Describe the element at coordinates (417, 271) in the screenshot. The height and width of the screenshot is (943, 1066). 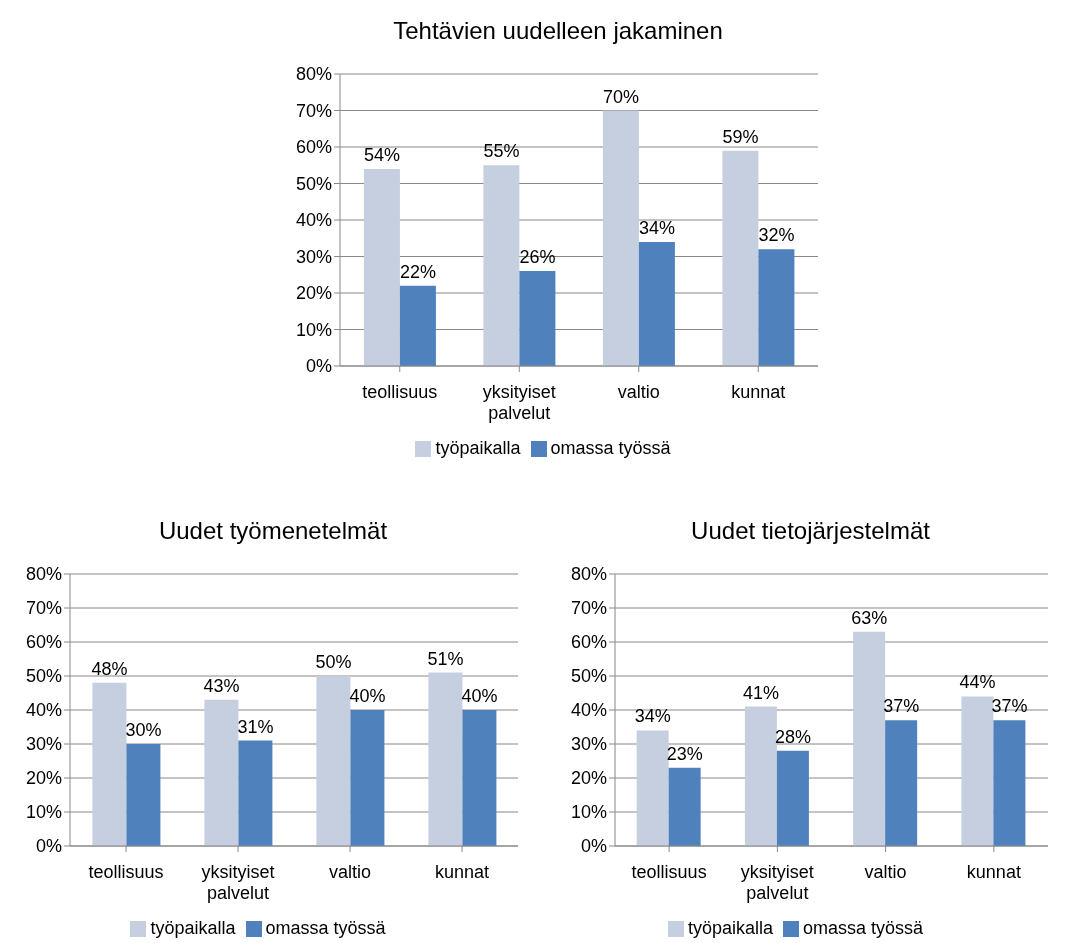
I see `data-label: 22%` at that location.